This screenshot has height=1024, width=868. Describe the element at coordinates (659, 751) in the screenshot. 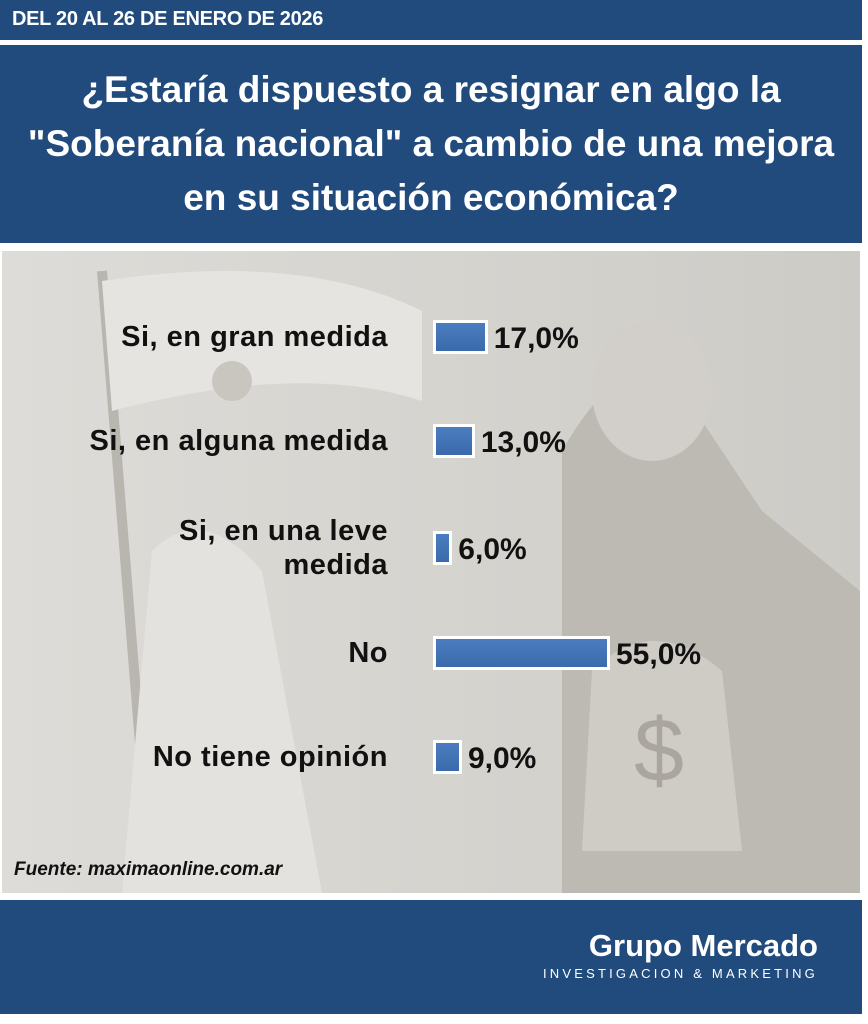

I see `dollar-sign: $` at that location.